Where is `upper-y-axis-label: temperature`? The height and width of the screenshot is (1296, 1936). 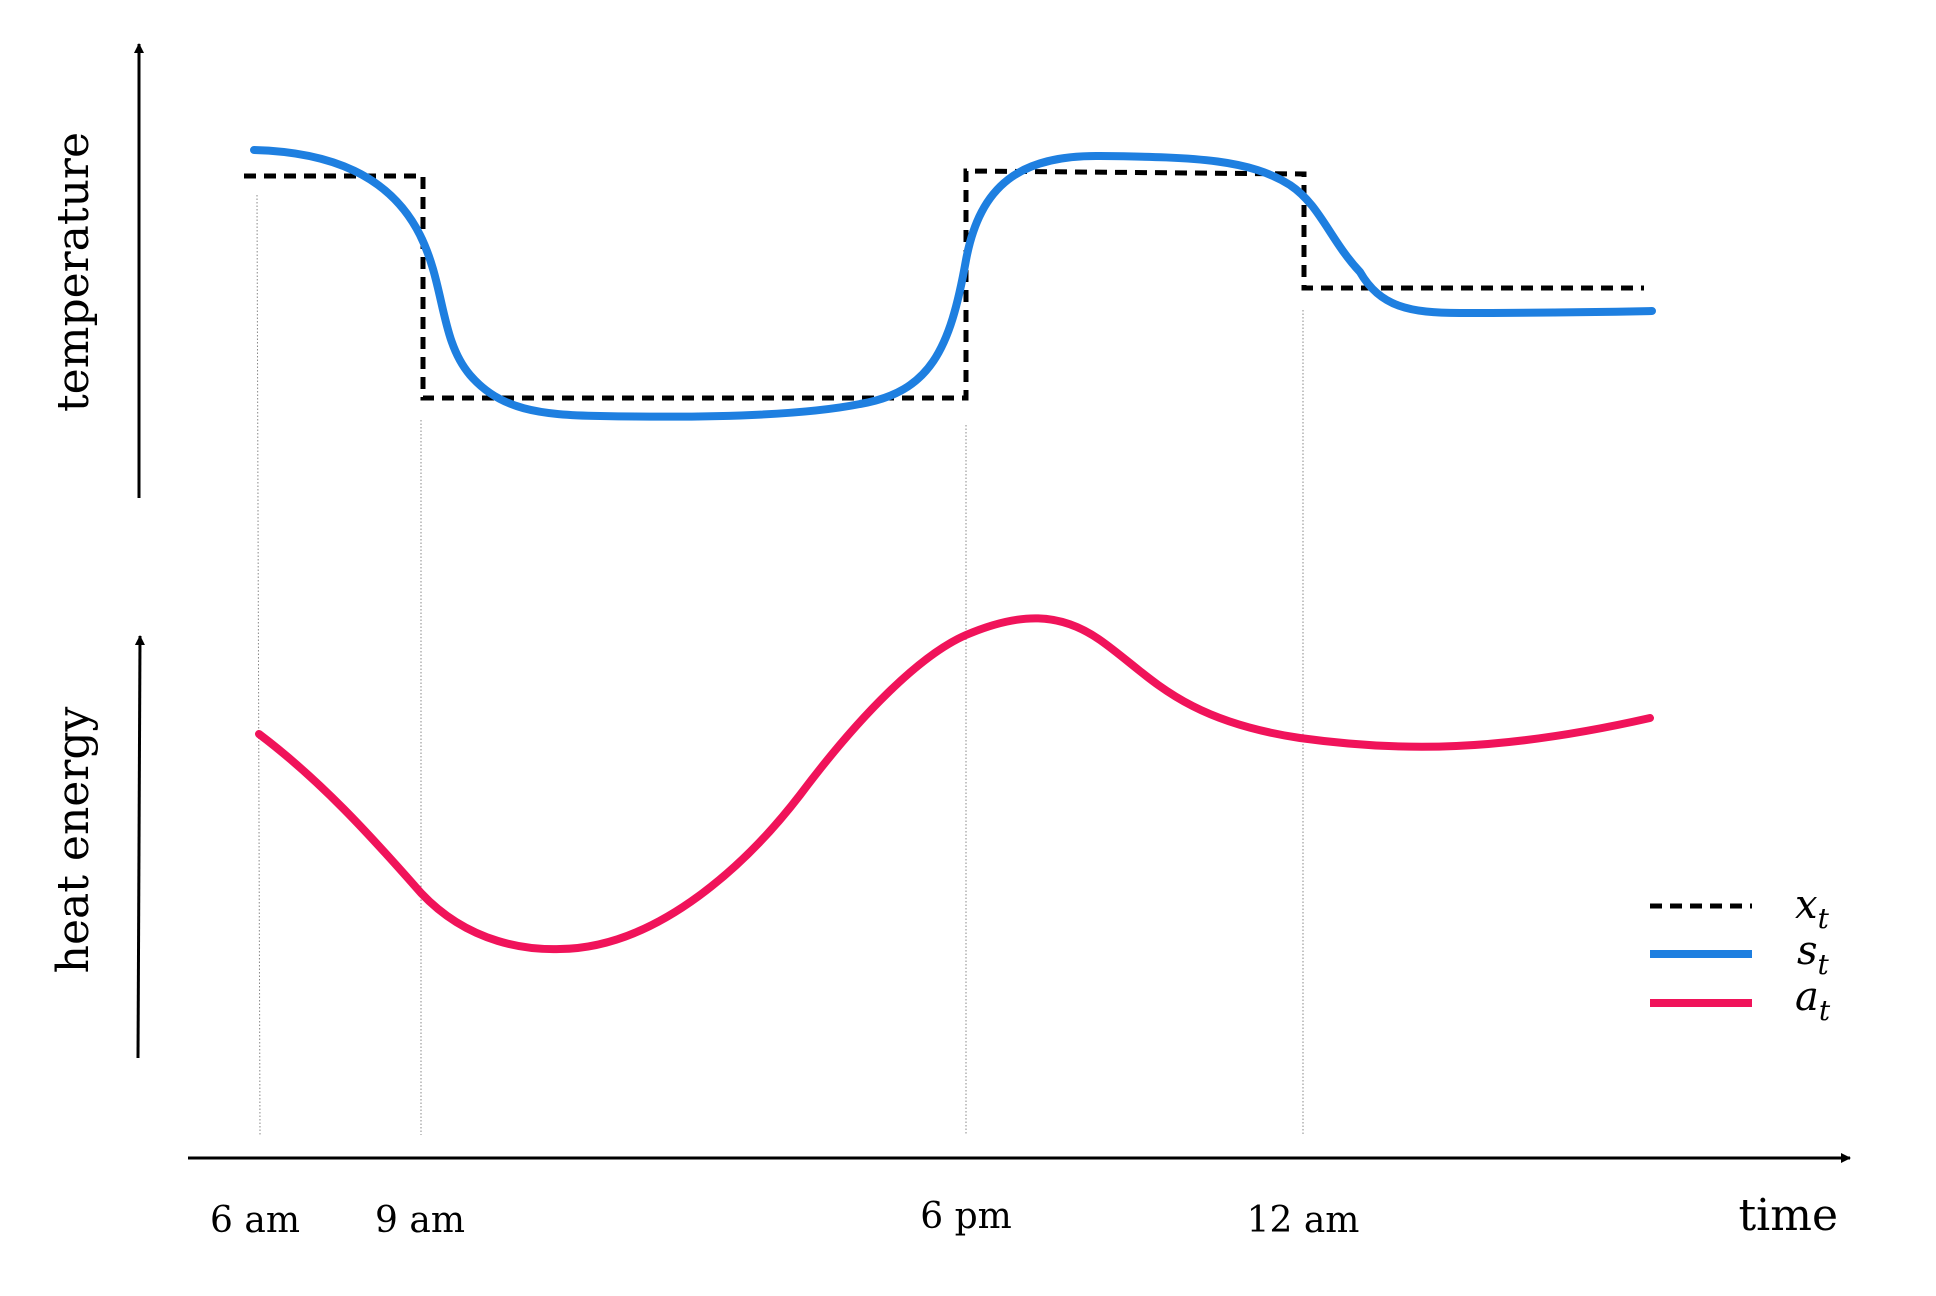 upper-y-axis-label: temperature is located at coordinates (73, 272).